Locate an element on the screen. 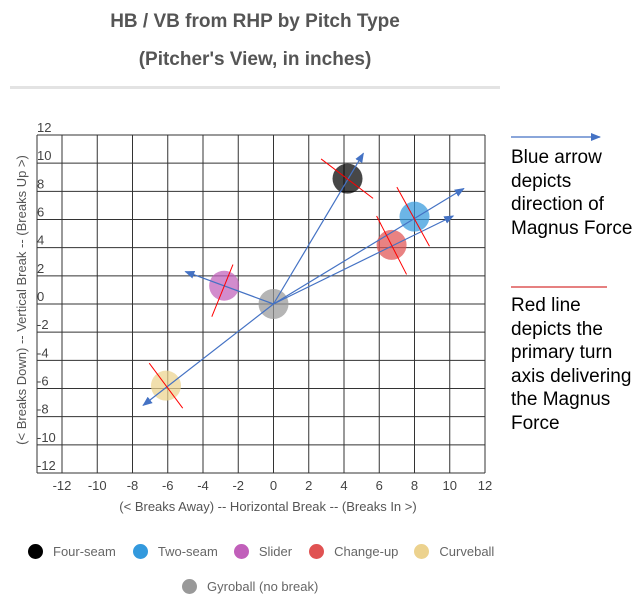 Image resolution: width=635 pixels, height=608 pixels. y-tick-label: -8 is located at coordinates (43, 409).